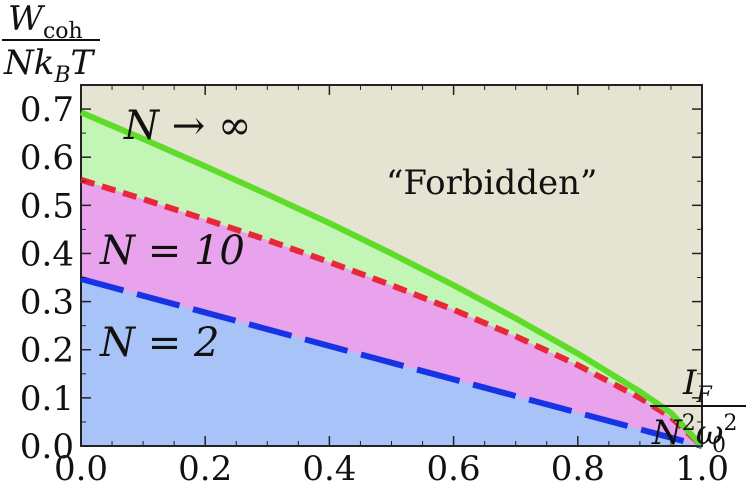 The width and height of the screenshot is (747, 491). Describe the element at coordinates (47, 303) in the screenshot. I see `y-tick-label: 0.3` at that location.